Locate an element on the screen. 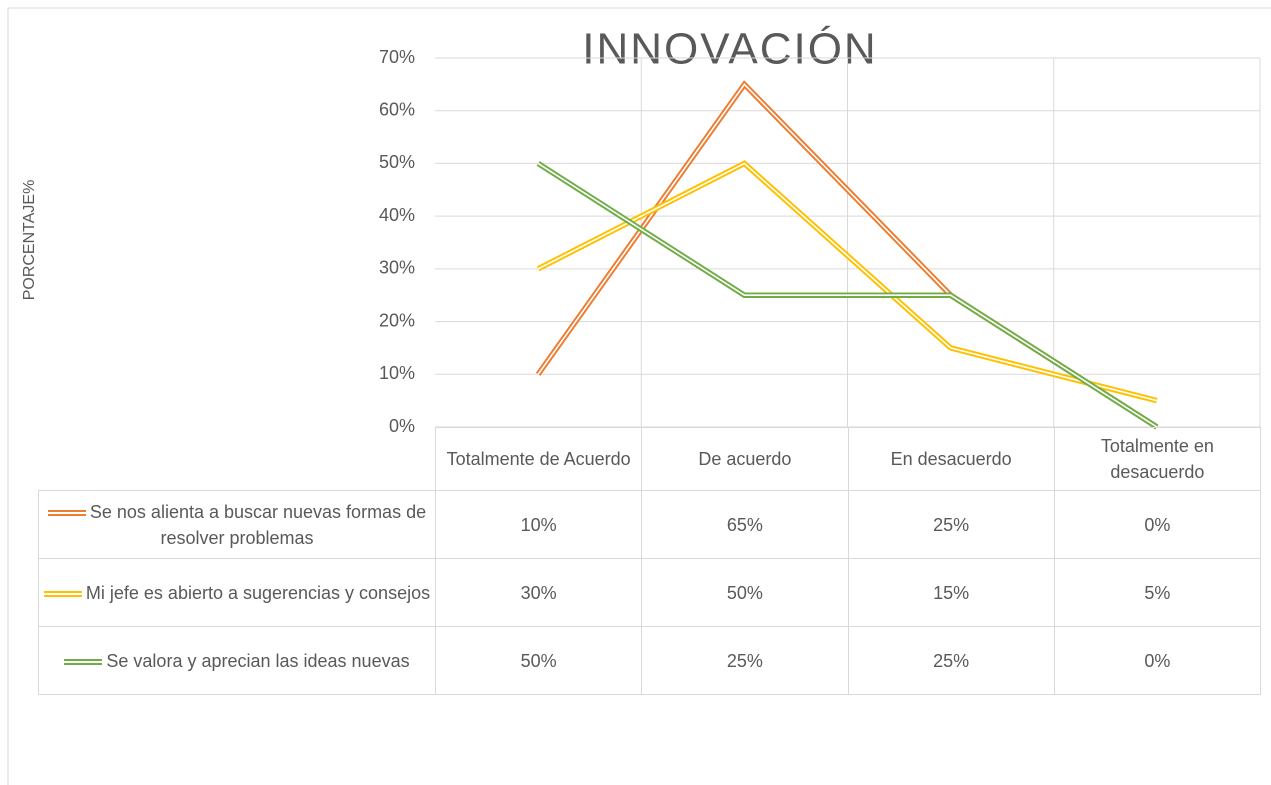 The image size is (1271, 785). legend-entry: Se valora y aprecian las ideas nuevas is located at coordinates (237, 661).